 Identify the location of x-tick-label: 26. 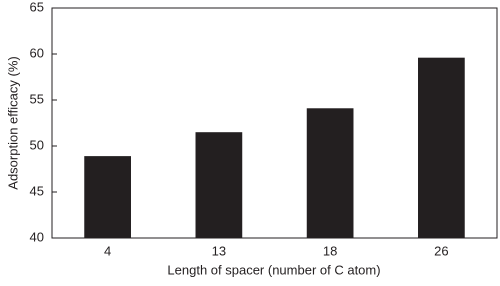
(441, 250).